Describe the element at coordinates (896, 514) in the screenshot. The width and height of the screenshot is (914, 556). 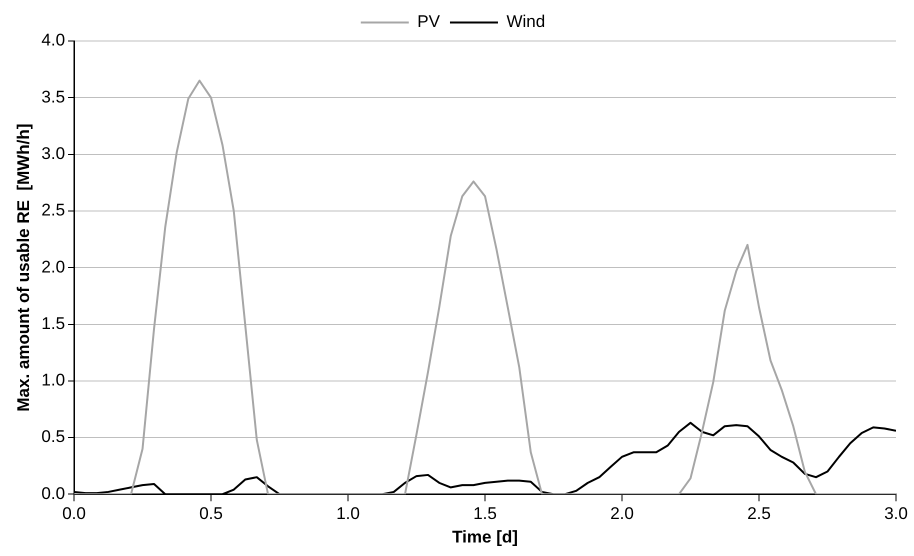
I see `x-tick-label: 3.0` at that location.